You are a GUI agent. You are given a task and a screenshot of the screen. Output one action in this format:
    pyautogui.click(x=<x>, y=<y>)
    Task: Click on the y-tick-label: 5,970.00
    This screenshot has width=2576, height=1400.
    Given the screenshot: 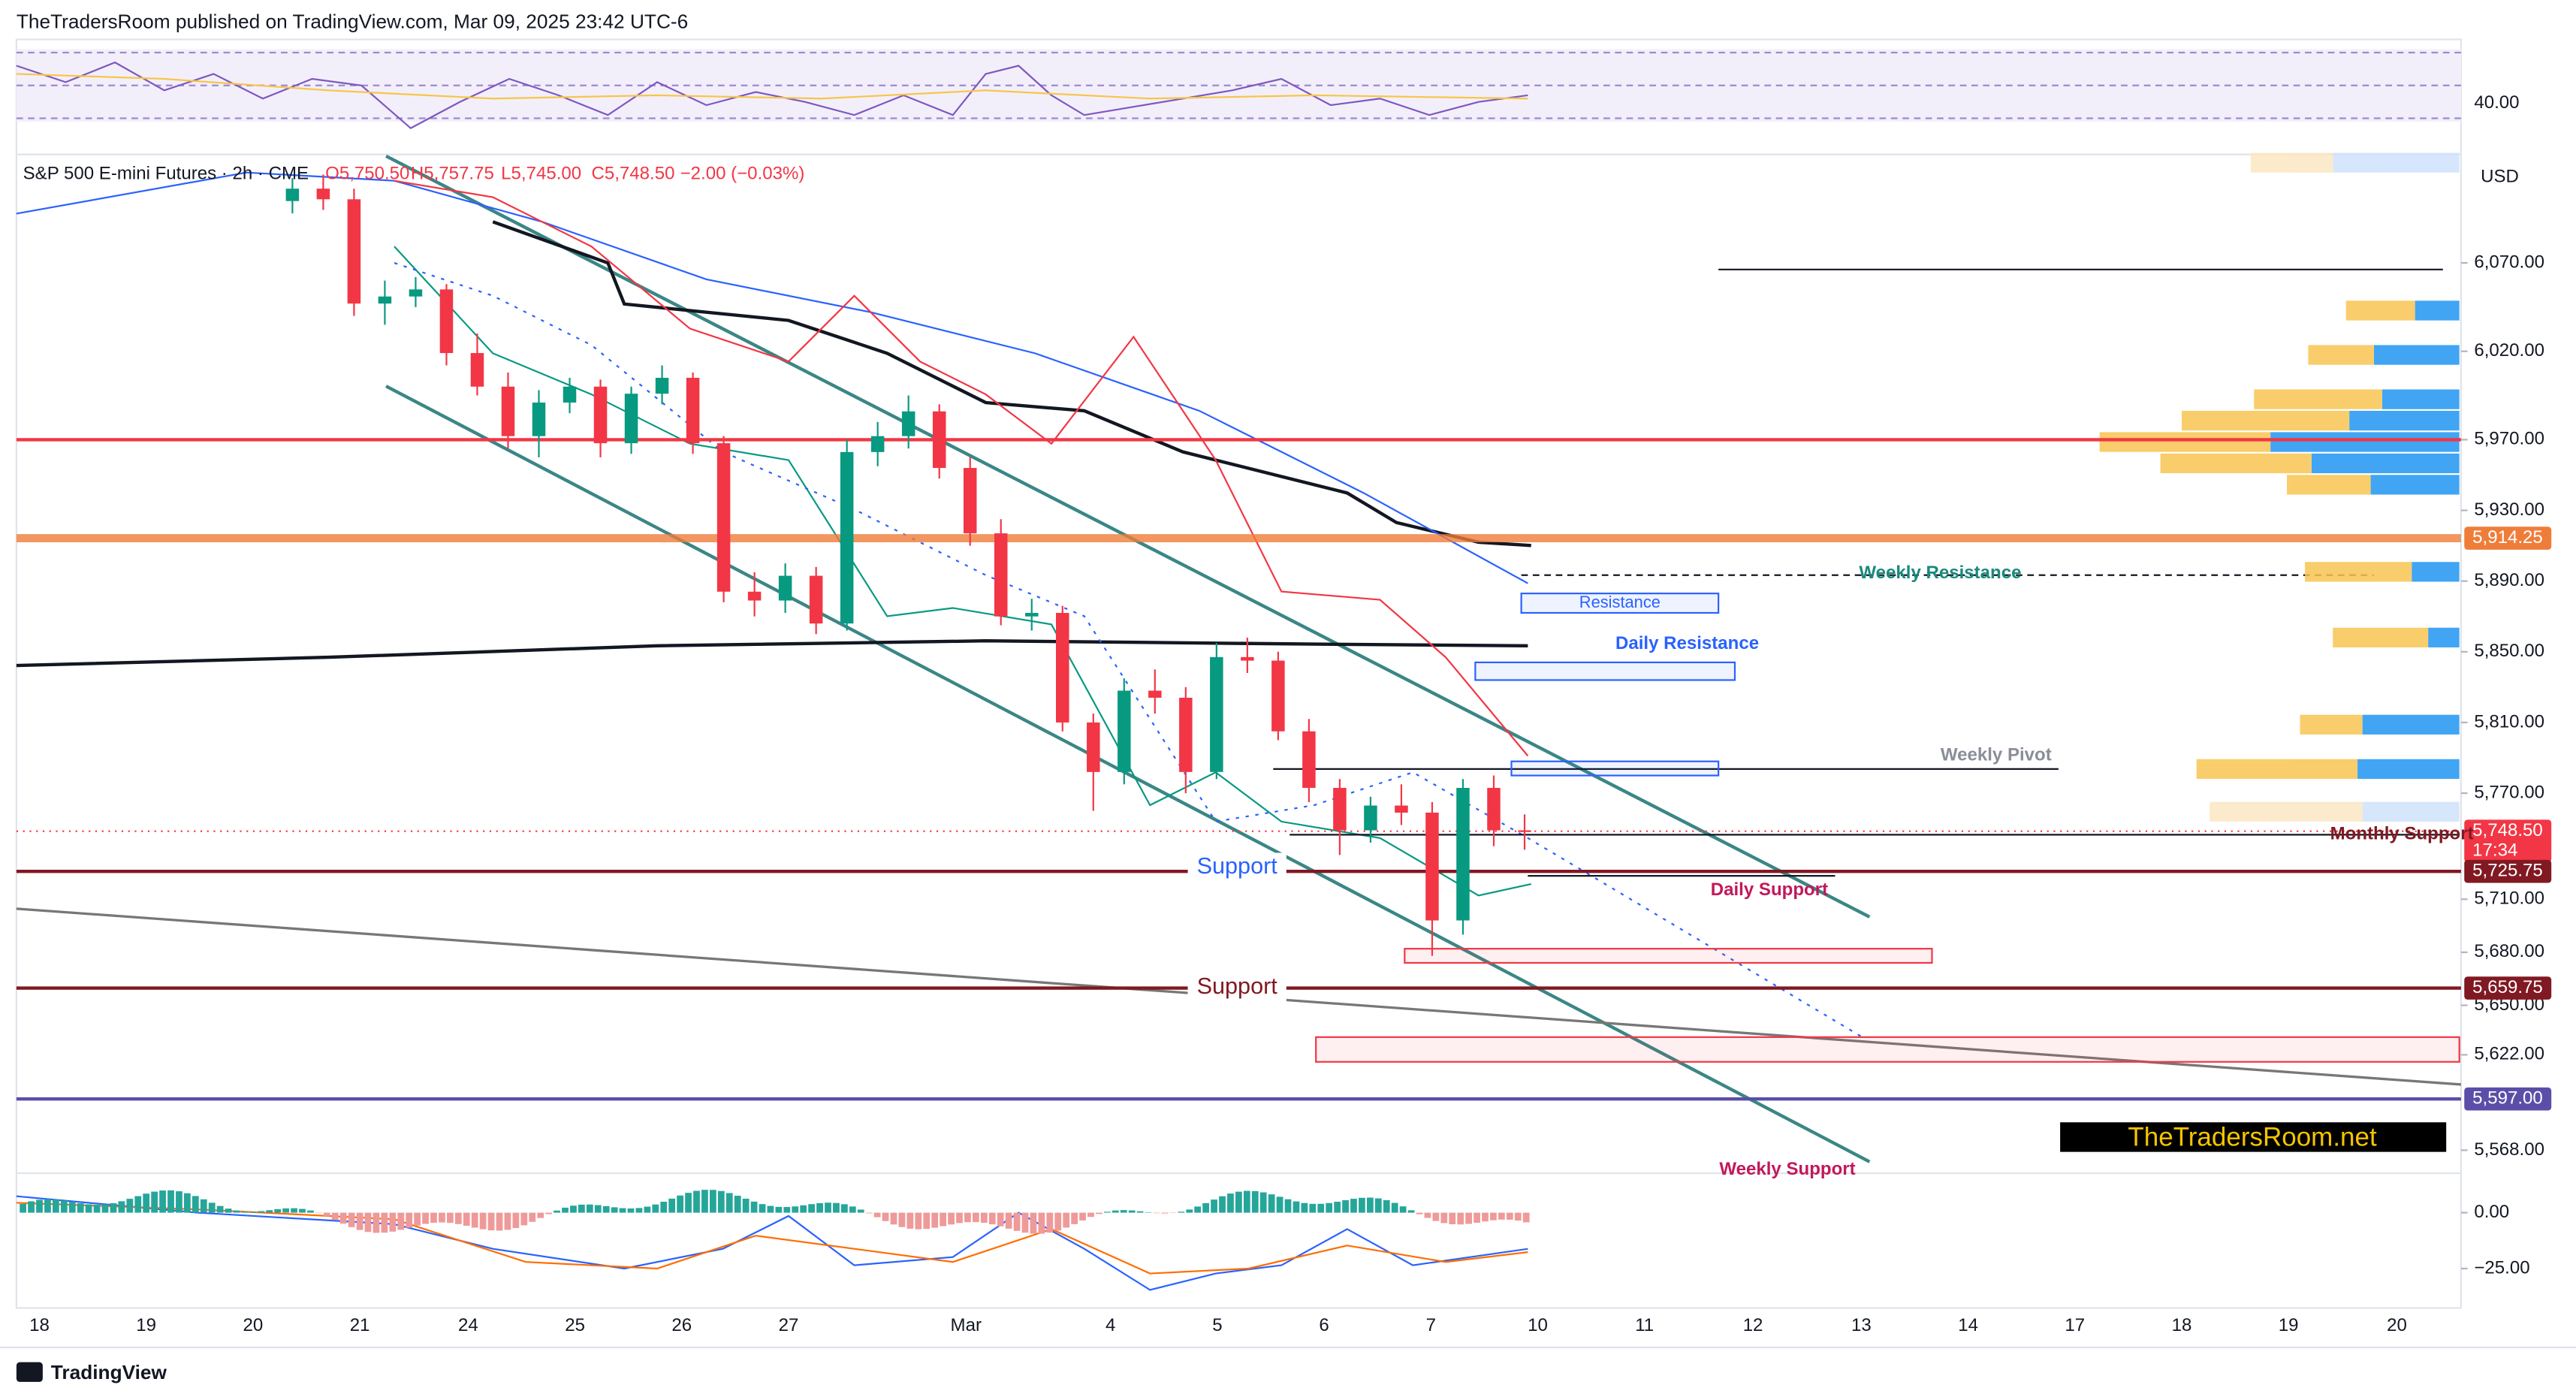 What is the action you would take?
    pyautogui.click(x=2509, y=439)
    